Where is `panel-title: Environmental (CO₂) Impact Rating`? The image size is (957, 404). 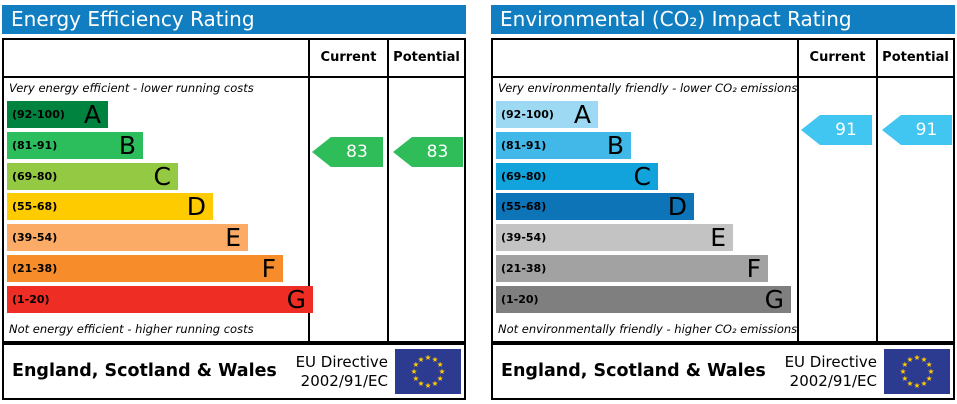
panel-title: Environmental (CO₂) Impact Rating is located at coordinates (723, 19).